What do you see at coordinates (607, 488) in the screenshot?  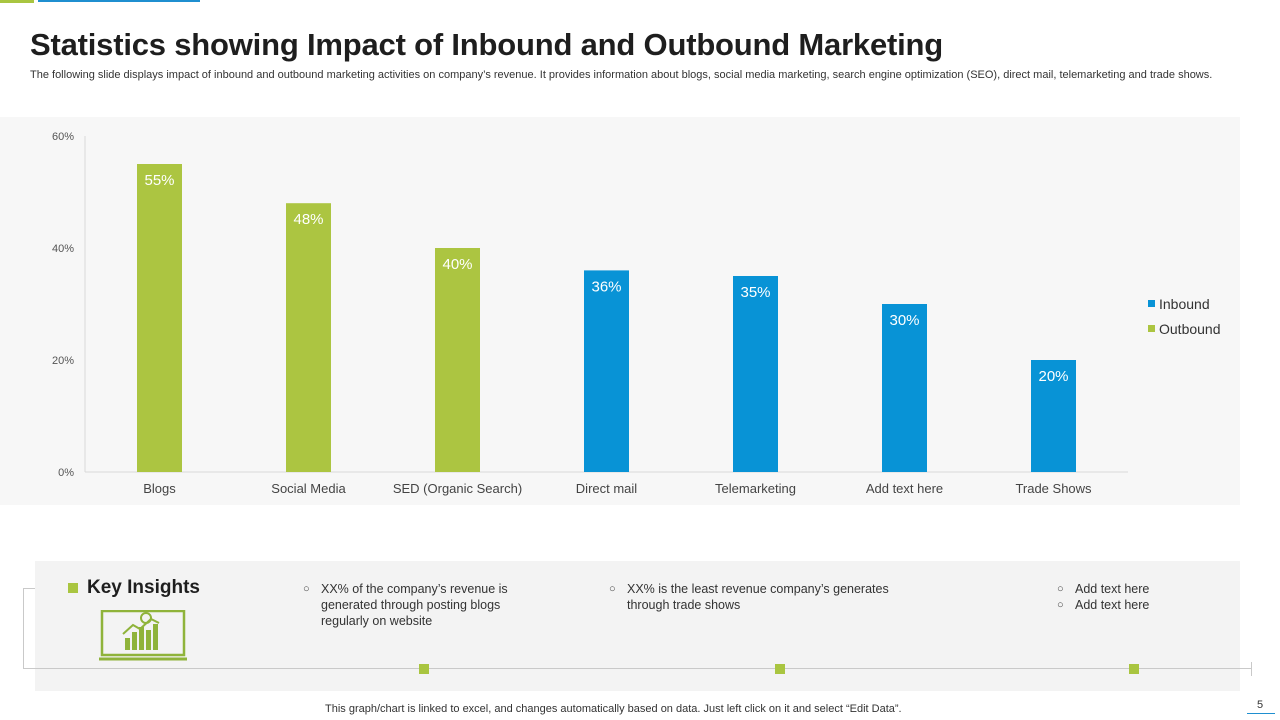 I see `x-tick-label: Direct mail` at bounding box center [607, 488].